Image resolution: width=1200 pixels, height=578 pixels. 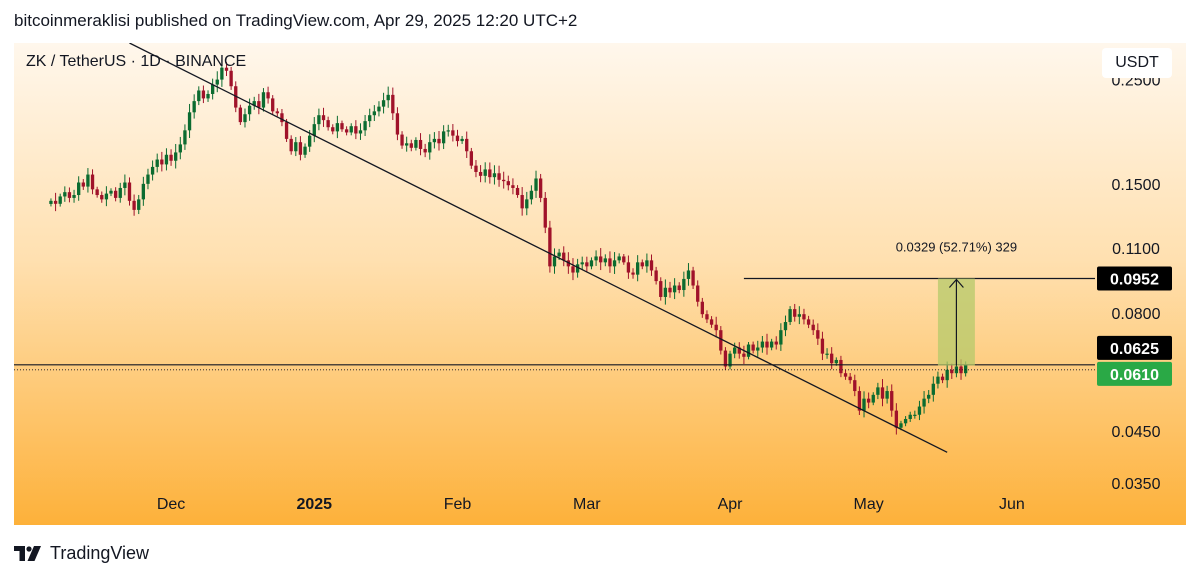 I want to click on support-price-badge: 0.0625, so click(x=1134, y=347).